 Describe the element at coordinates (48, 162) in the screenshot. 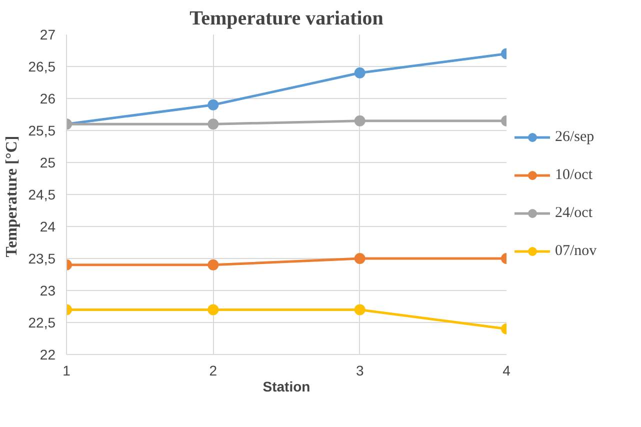

I see `y-tick-label: 25` at that location.